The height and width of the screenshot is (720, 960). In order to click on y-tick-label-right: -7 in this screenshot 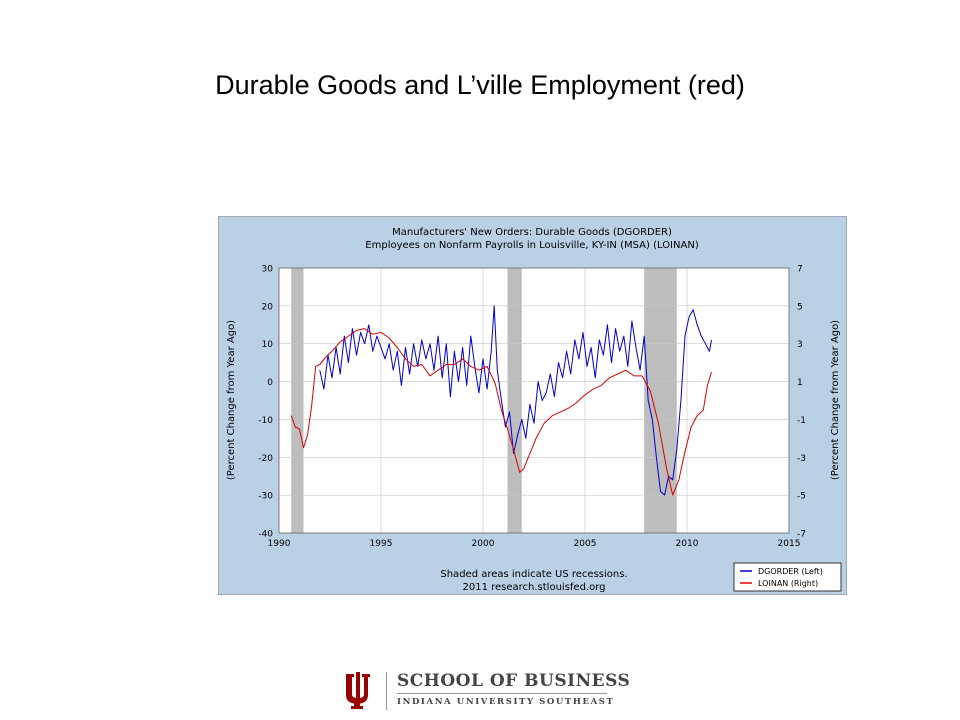, I will do `click(801, 535)`.